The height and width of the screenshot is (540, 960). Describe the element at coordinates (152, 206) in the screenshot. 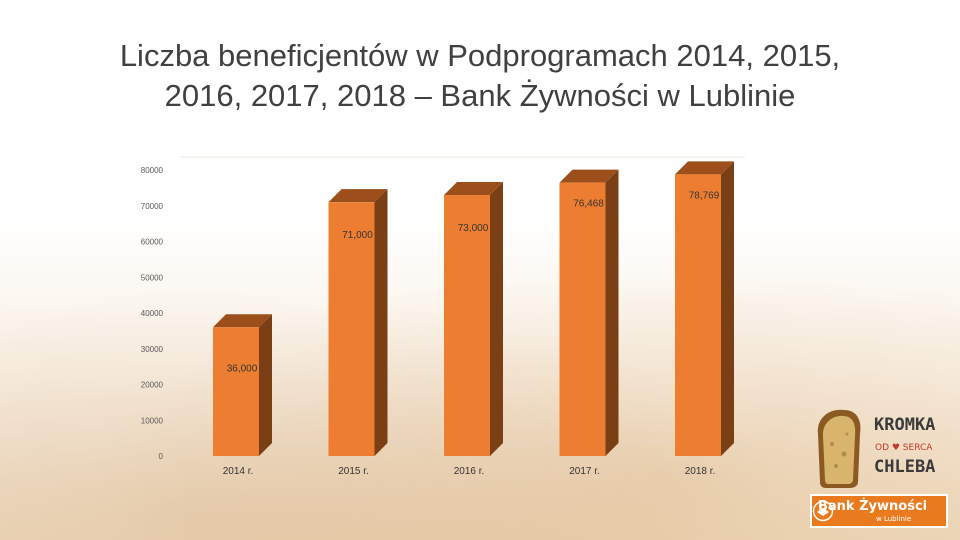

I see `y-tick-label: 70000` at that location.